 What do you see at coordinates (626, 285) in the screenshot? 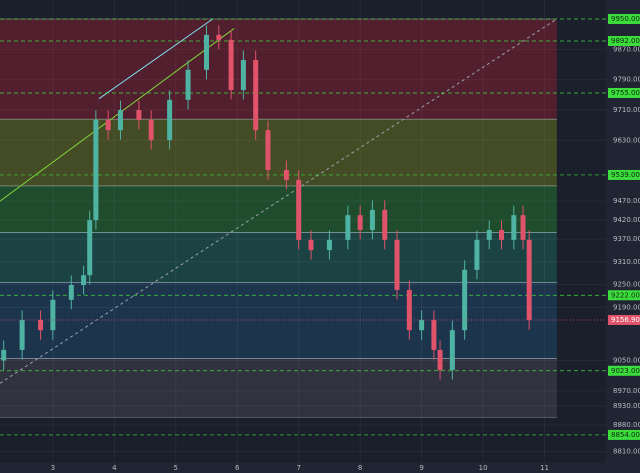
I see `y-tick-label: 9250.00` at bounding box center [626, 285].